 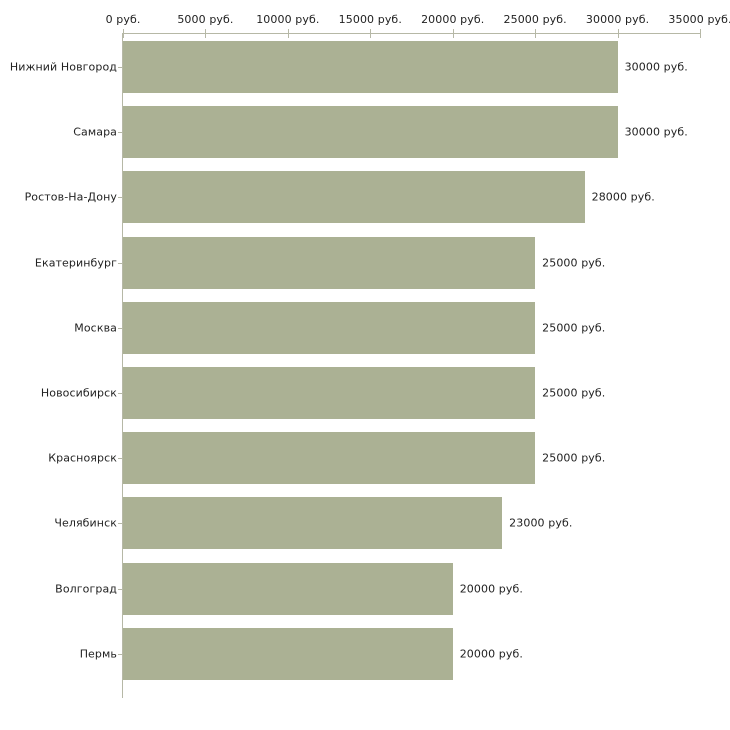 I want to click on y-axis-category-label: Пермь, so click(x=98, y=654).